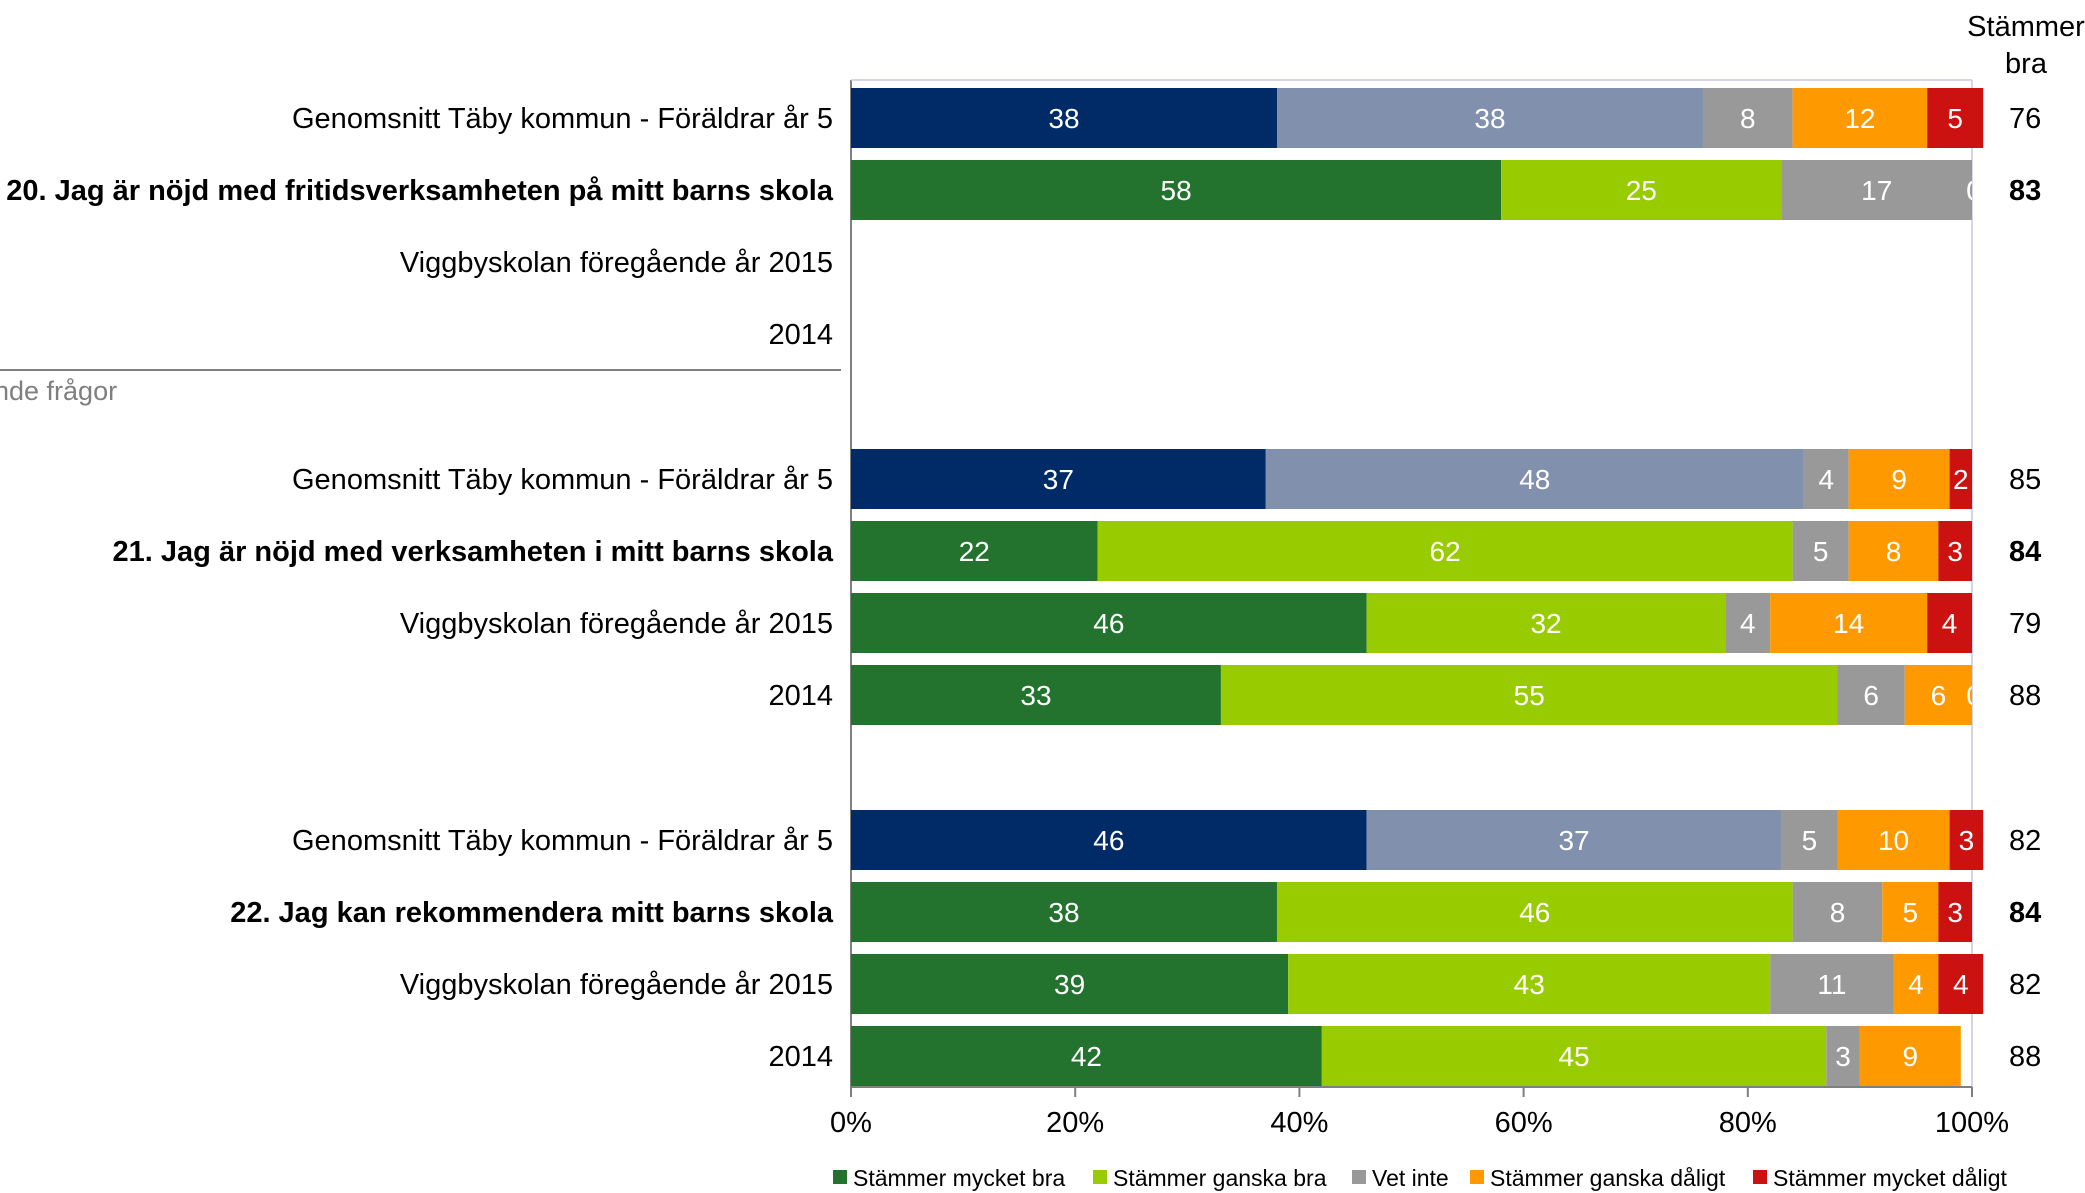  I want to click on bar-value-label: 10, so click(1893, 840).